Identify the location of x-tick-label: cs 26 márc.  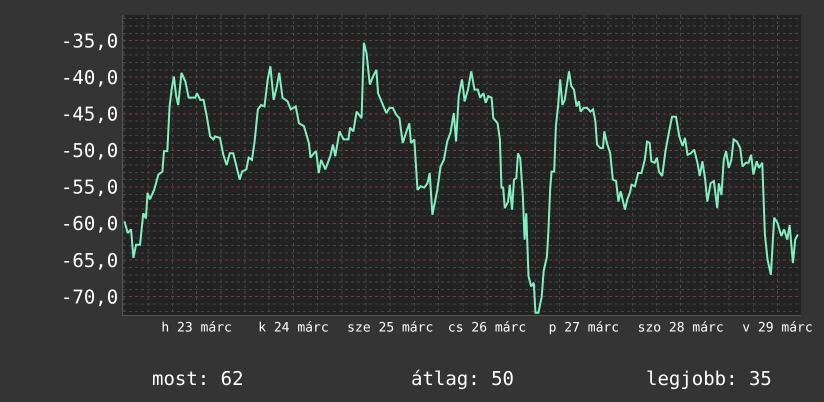
(487, 328).